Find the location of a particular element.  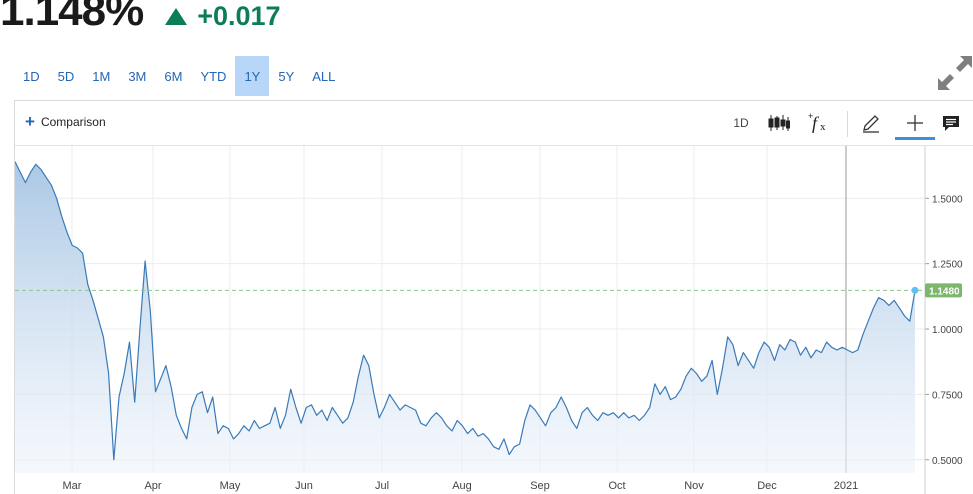

x-tick-label: May is located at coordinates (230, 486).